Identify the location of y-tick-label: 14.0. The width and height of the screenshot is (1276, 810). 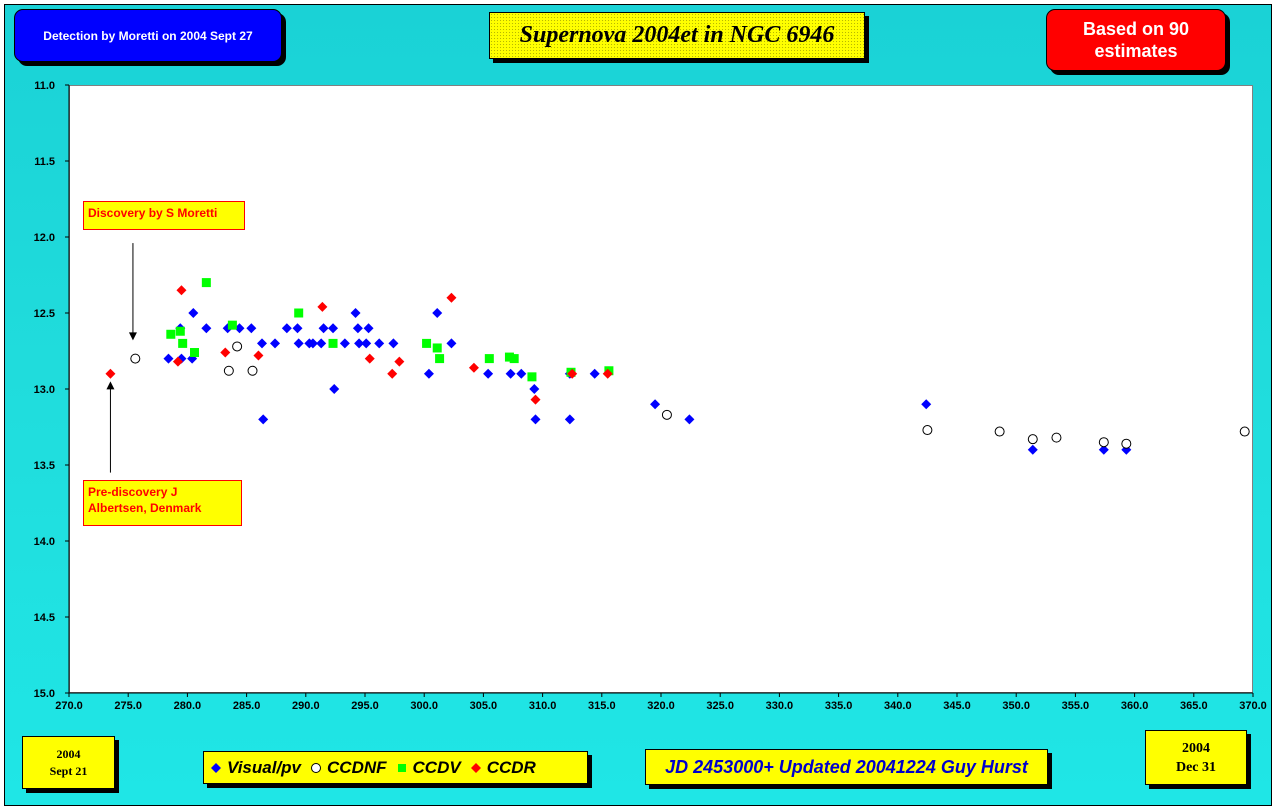
(44, 542).